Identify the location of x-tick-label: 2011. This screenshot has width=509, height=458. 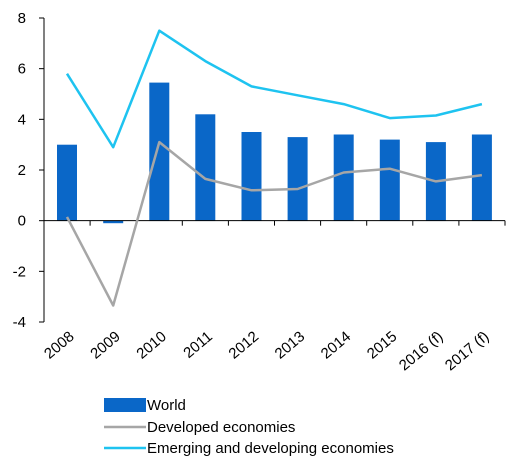
(198, 345).